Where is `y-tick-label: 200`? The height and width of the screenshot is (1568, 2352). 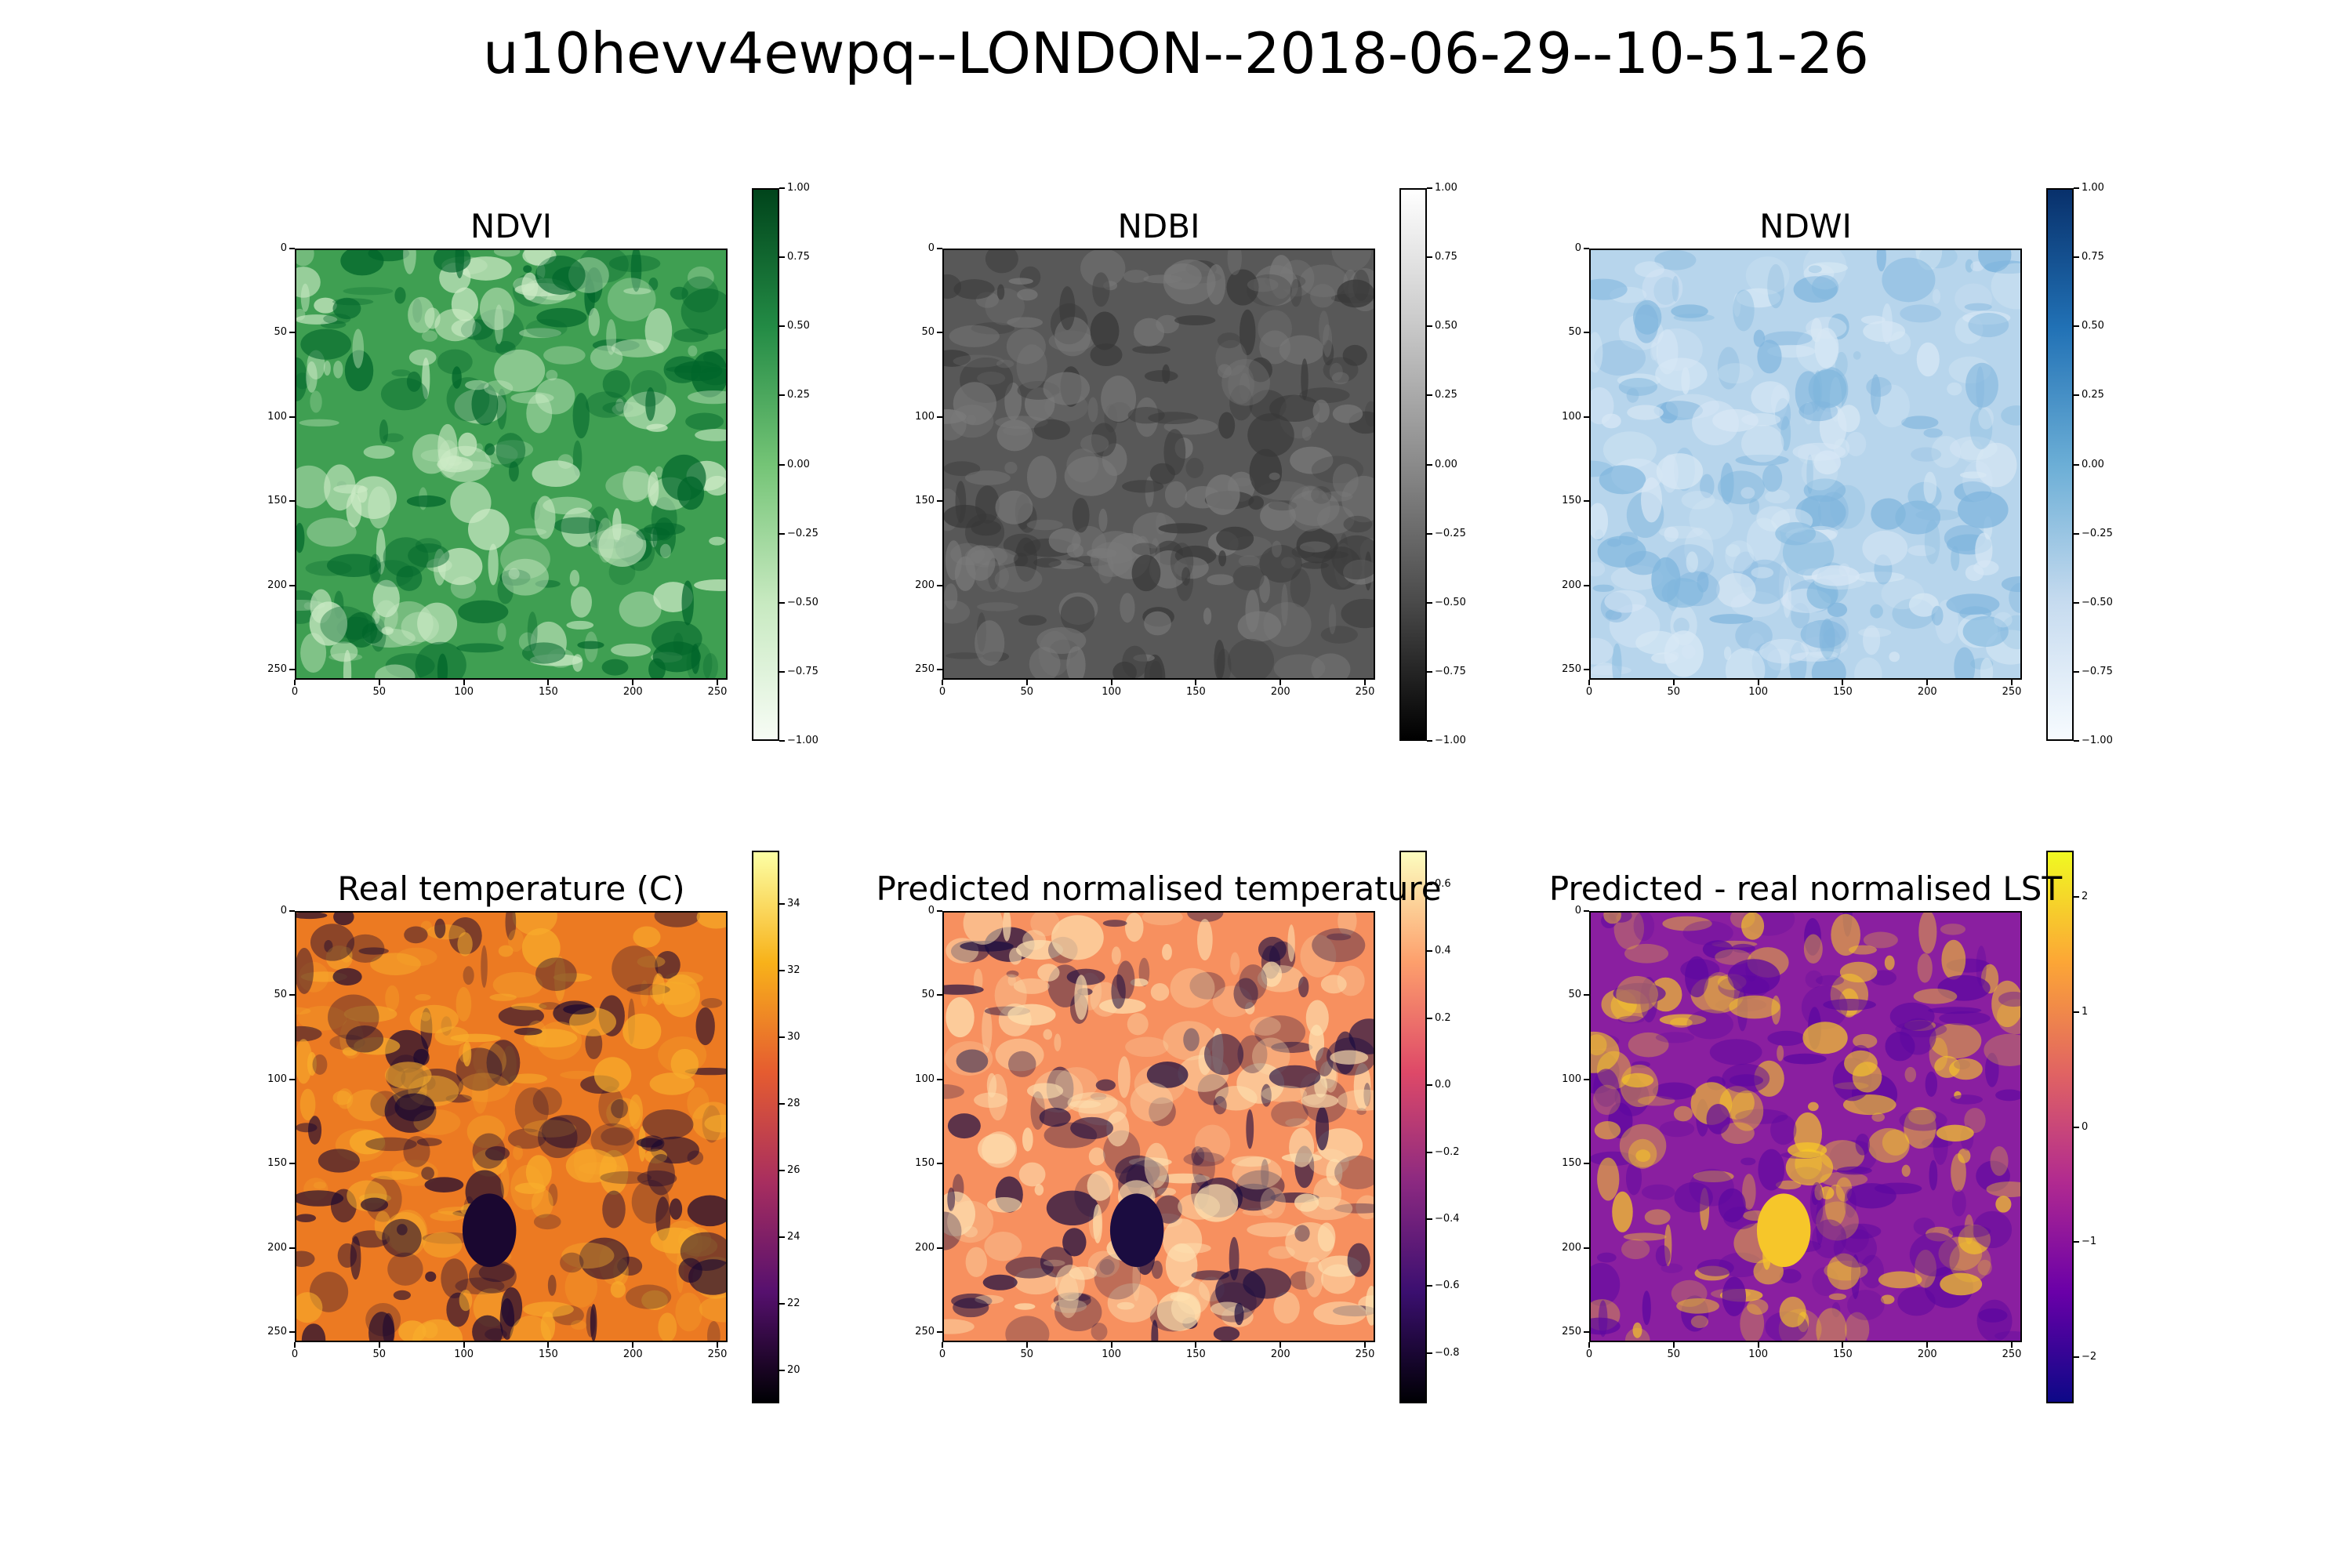 y-tick-label: 200 is located at coordinates (1571, 585).